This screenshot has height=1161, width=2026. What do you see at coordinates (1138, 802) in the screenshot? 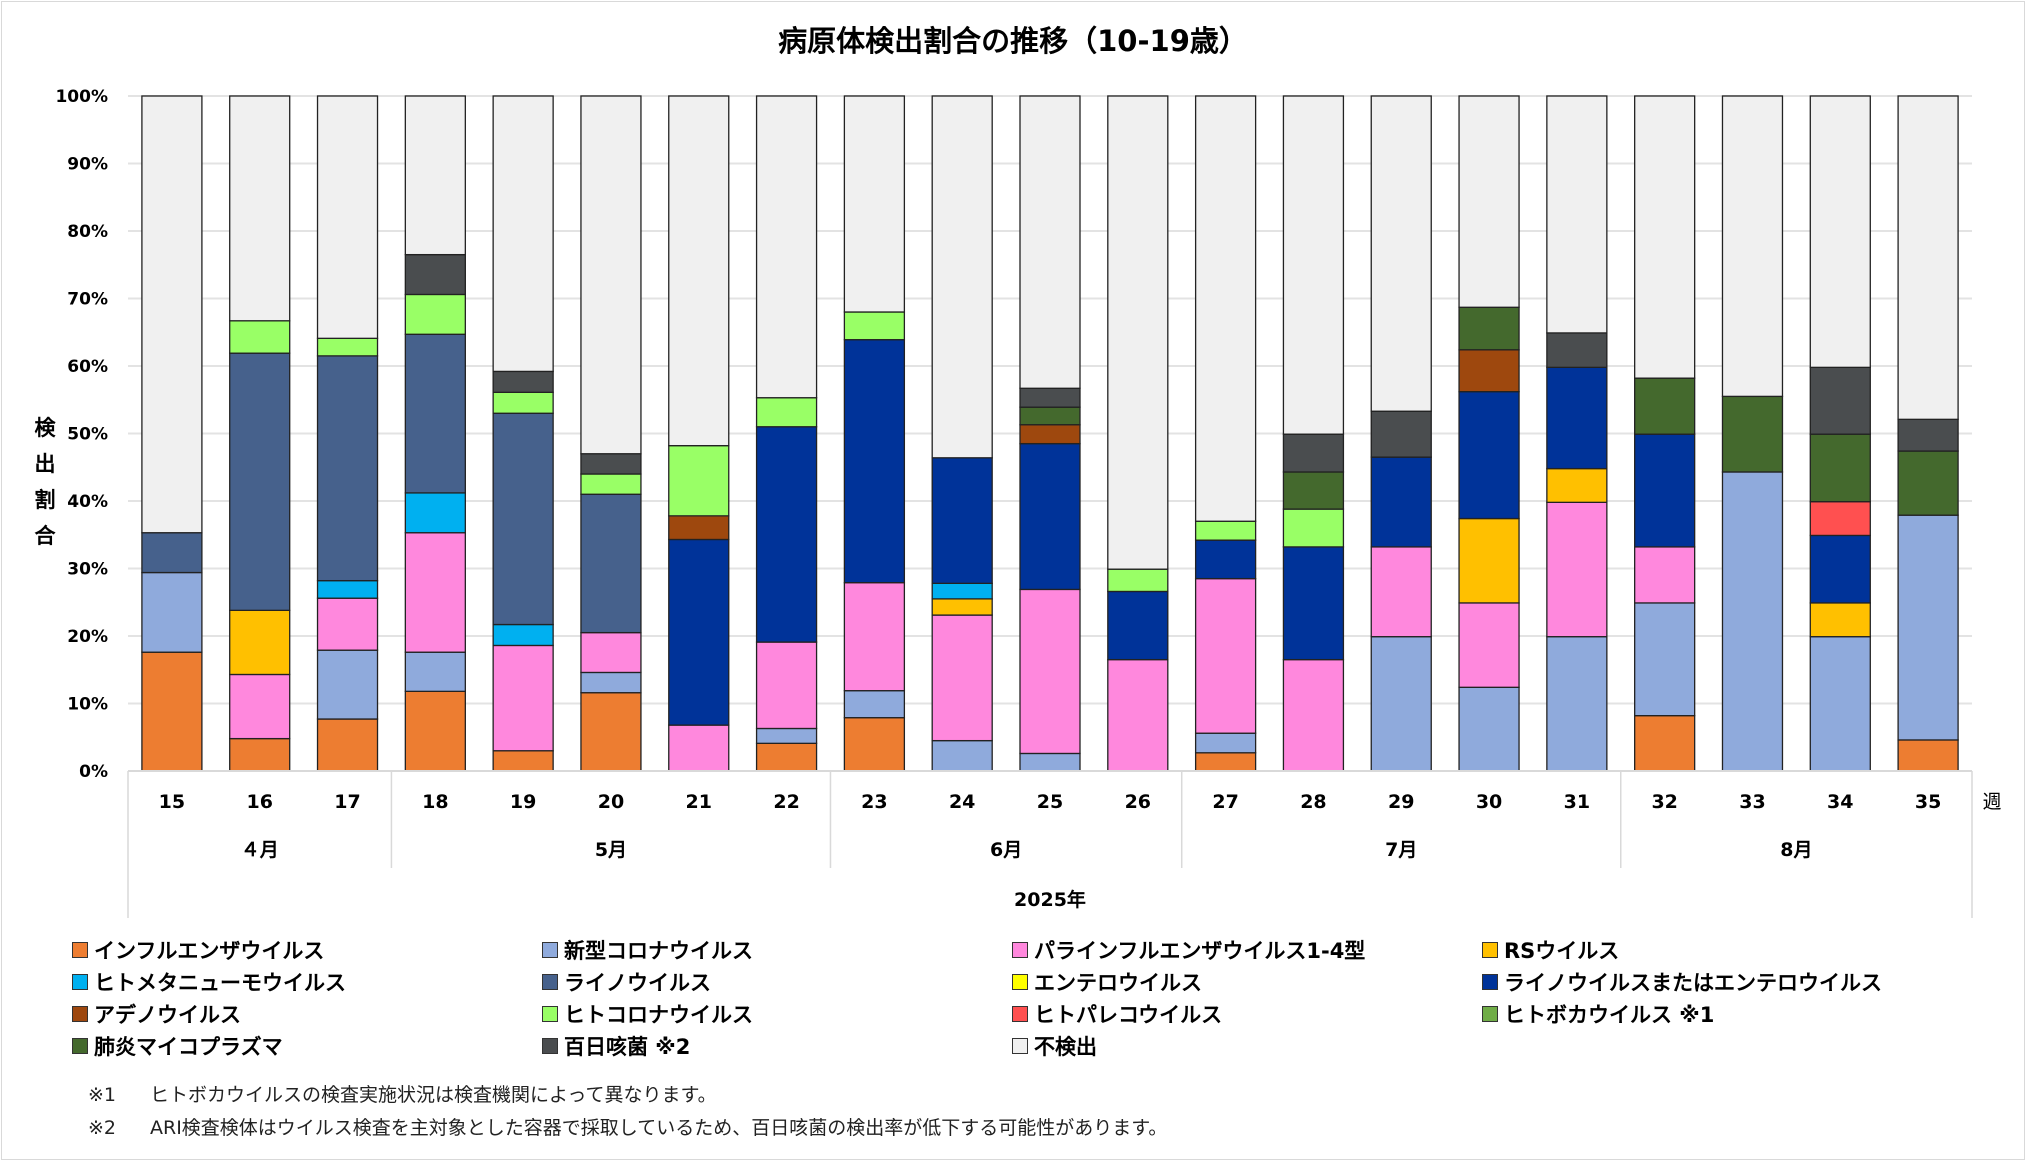
I see `x-tick-label: 26` at bounding box center [1138, 802].